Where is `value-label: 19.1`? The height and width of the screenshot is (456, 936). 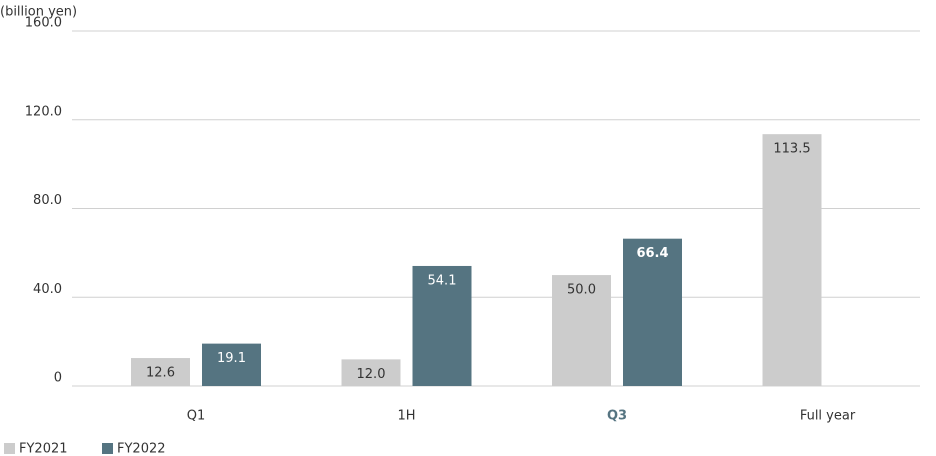 value-label: 19.1 is located at coordinates (231, 358).